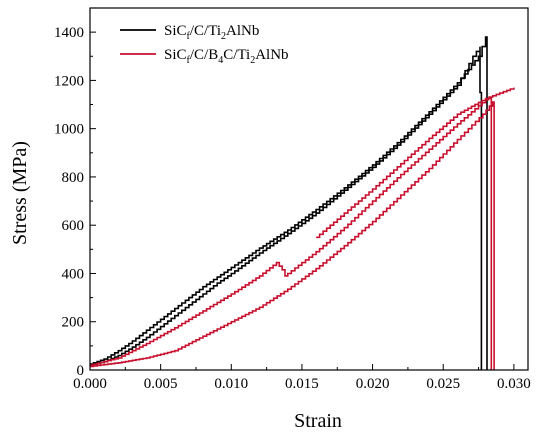  What do you see at coordinates (73, 274) in the screenshot?
I see `y-tick-label: 400` at bounding box center [73, 274].